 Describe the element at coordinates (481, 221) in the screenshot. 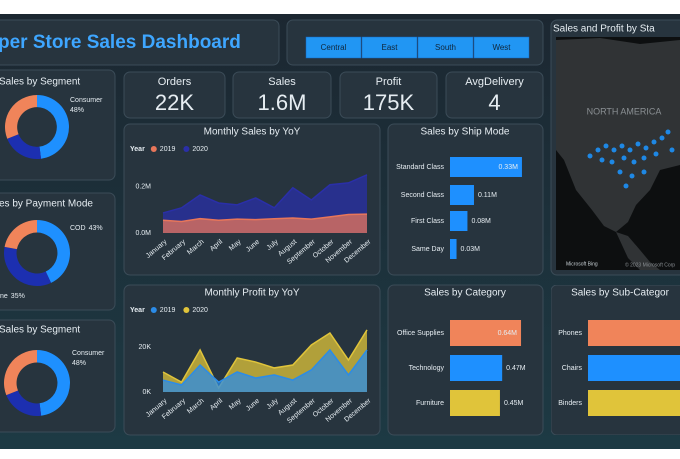

I see `bar-value-label: 0.08M` at that location.